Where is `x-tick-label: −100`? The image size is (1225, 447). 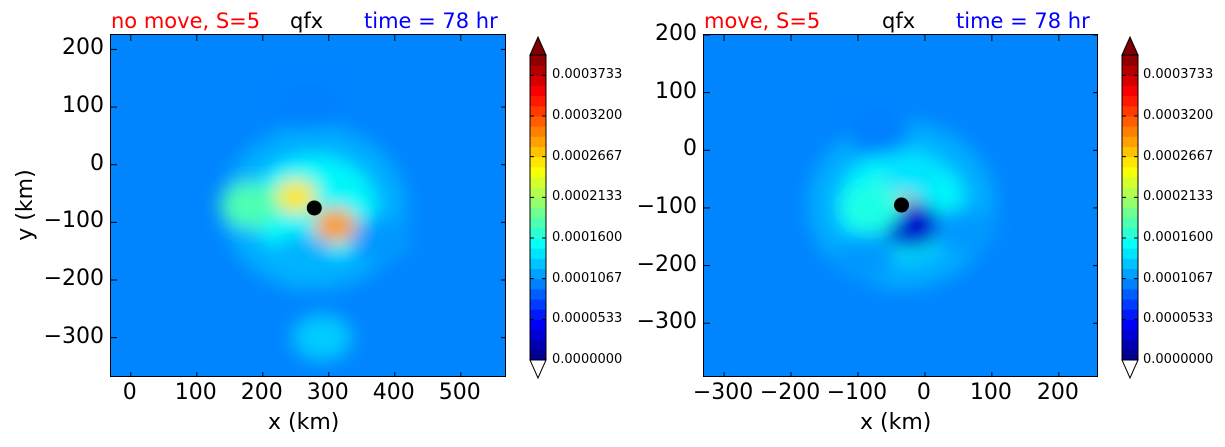
x-tick-label: −100 is located at coordinates (857, 392).